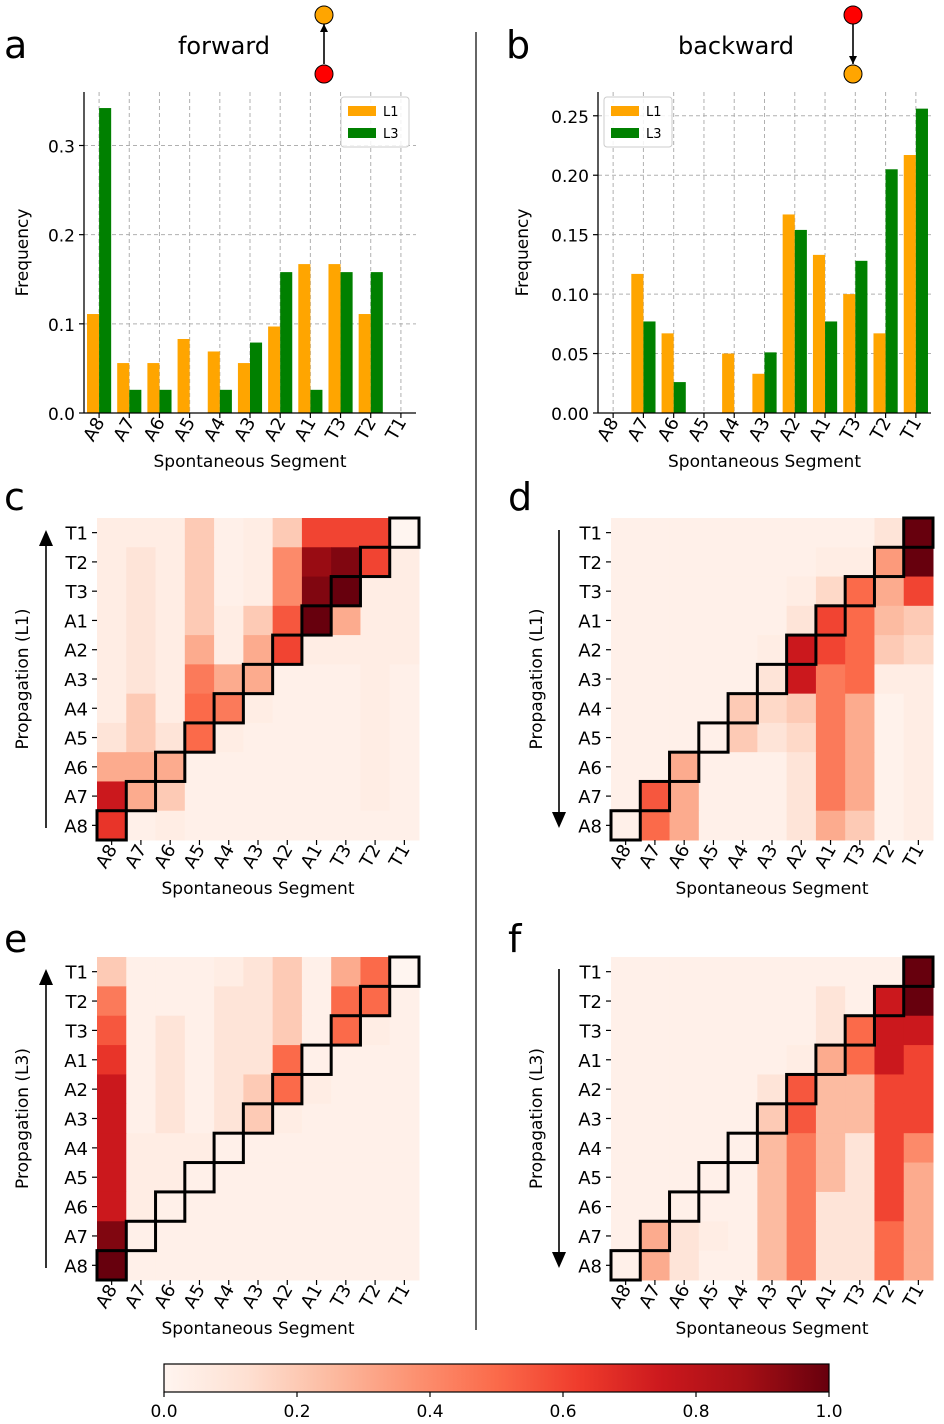 Image resolution: width=944 pixels, height=1424 pixels. I want to click on bottom-node, so click(324, 74).